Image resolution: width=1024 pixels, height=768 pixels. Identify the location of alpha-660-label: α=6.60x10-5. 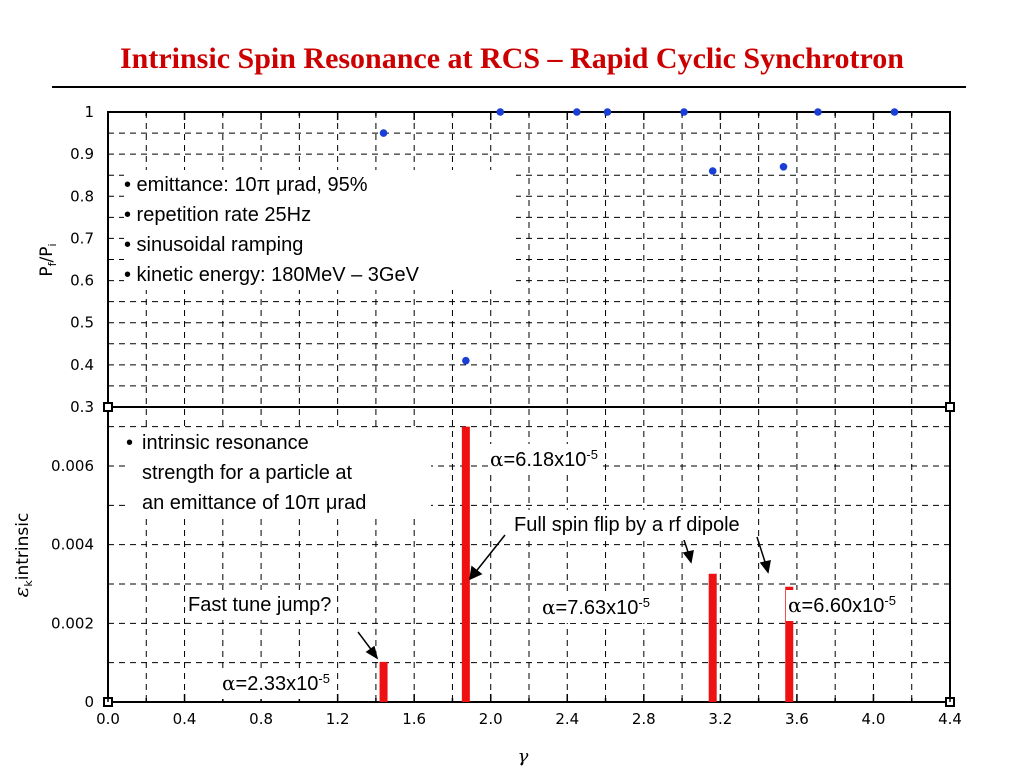
(842, 605).